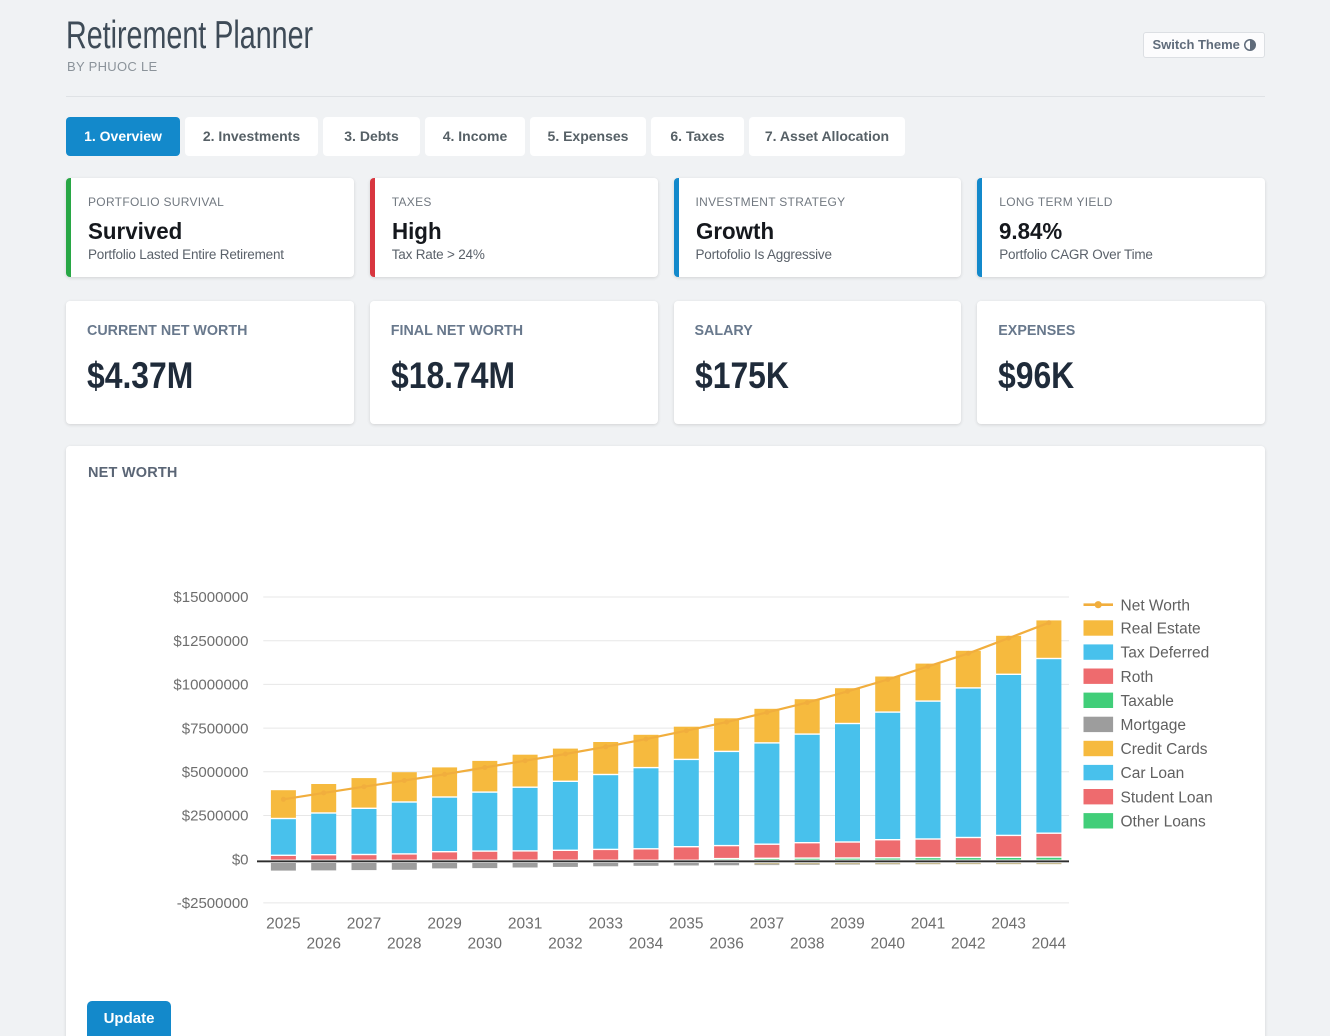  Describe the element at coordinates (1156, 605) in the screenshot. I see `svg-text: Net Worth` at that location.